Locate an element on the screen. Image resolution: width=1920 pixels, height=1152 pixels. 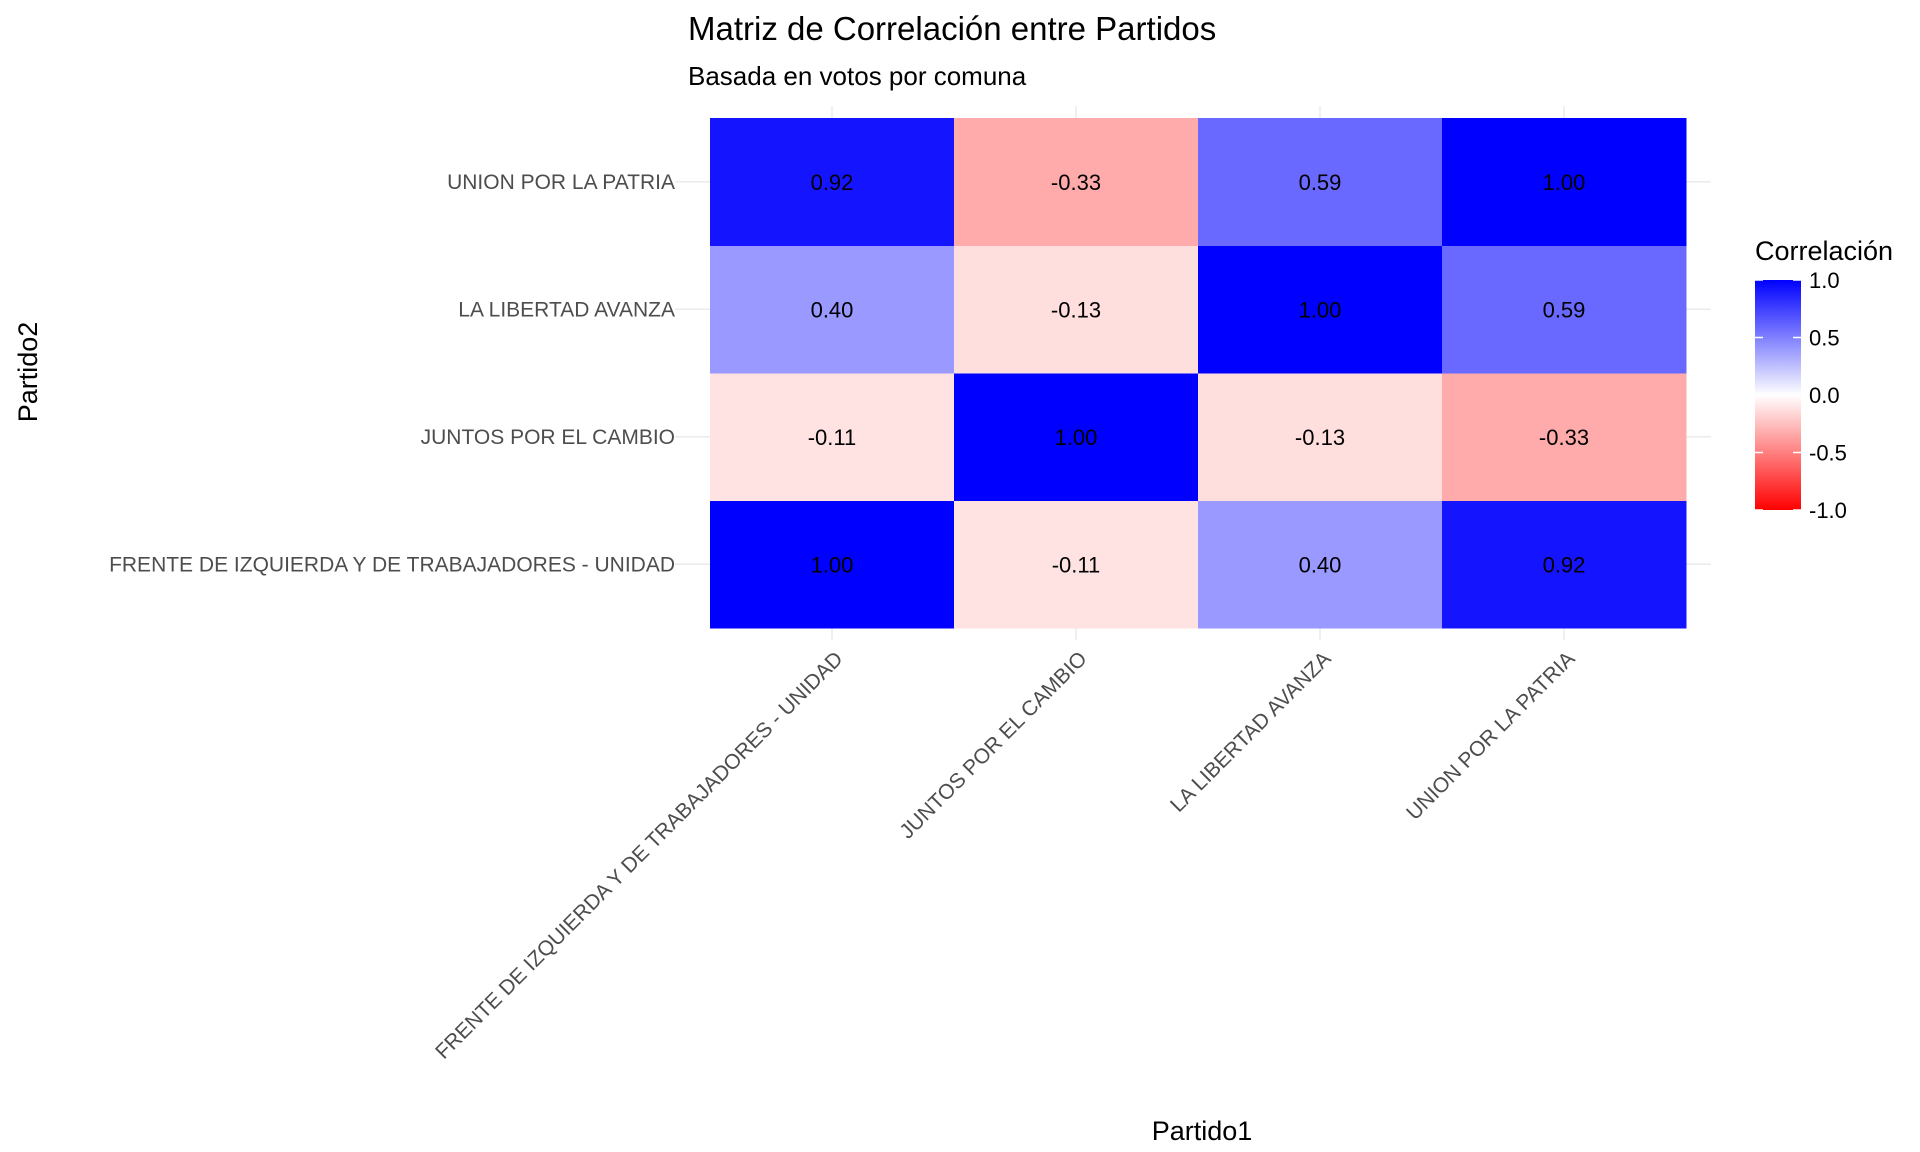
legend-title: Correlación is located at coordinates (1824, 251).